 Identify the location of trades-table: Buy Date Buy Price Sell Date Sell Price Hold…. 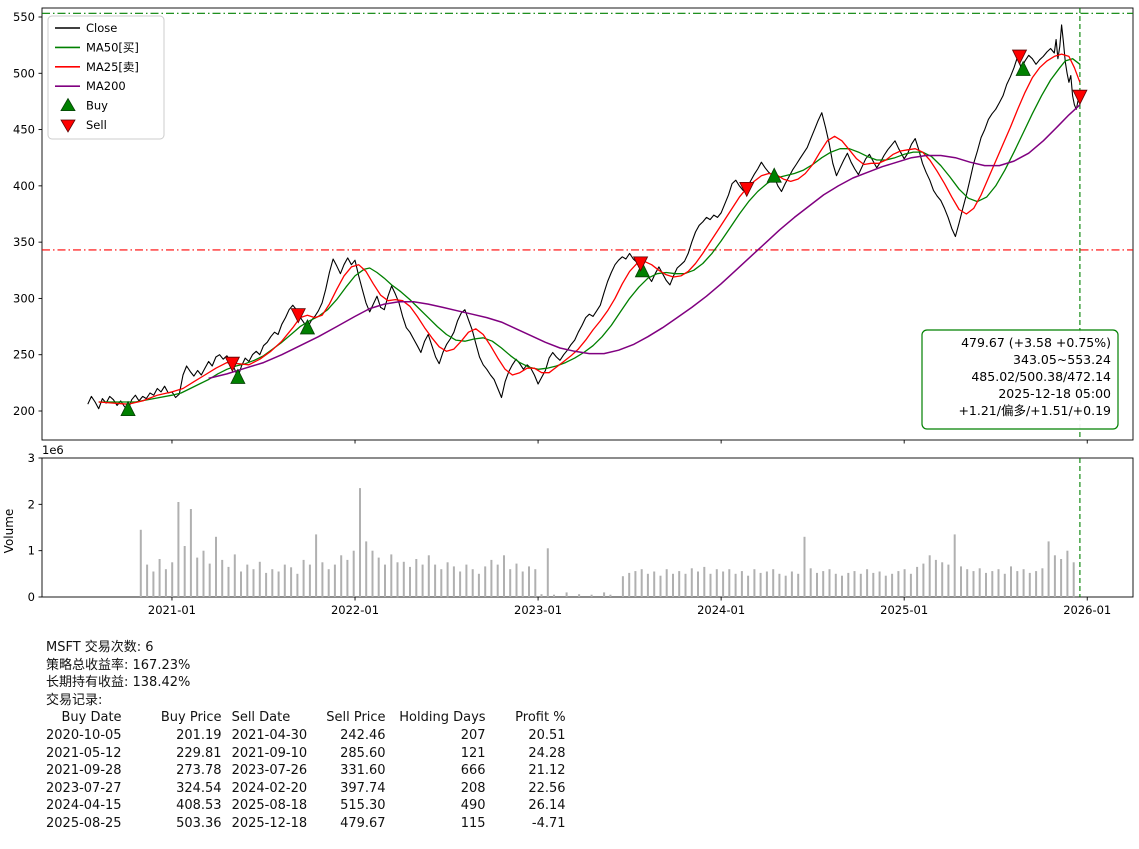
(306, 770).